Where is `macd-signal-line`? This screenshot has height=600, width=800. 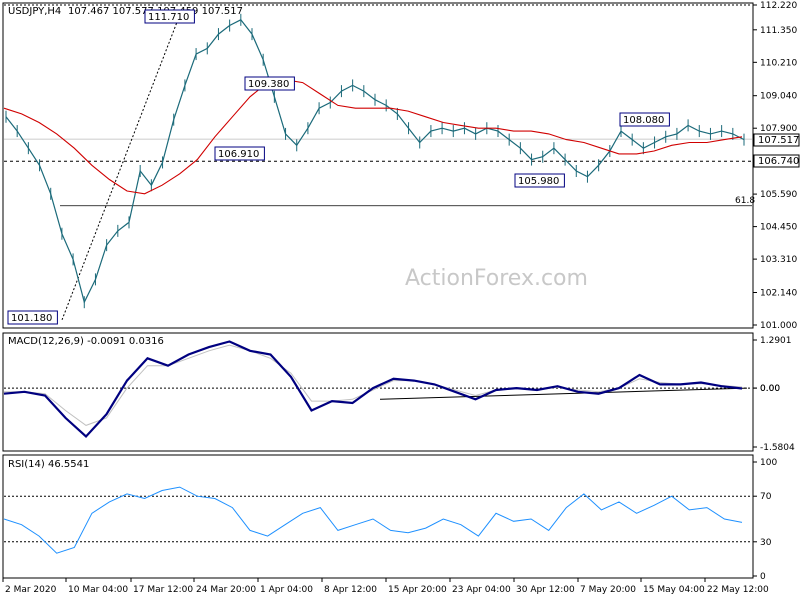
macd-signal-line is located at coordinates (373, 385).